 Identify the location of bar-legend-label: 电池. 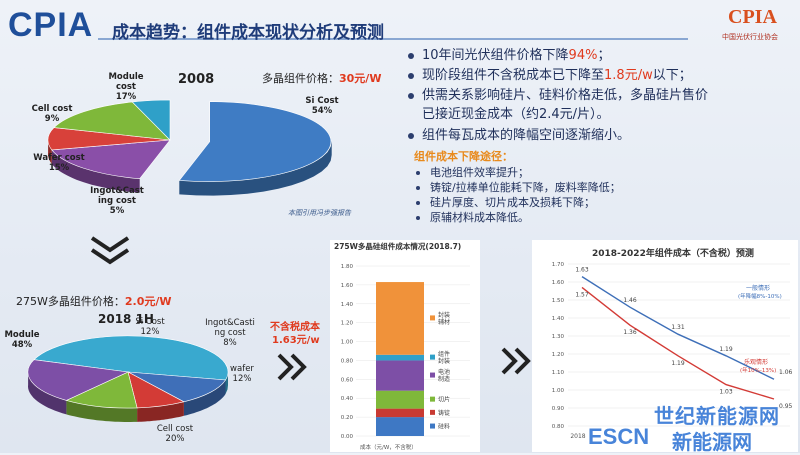
(444, 372).